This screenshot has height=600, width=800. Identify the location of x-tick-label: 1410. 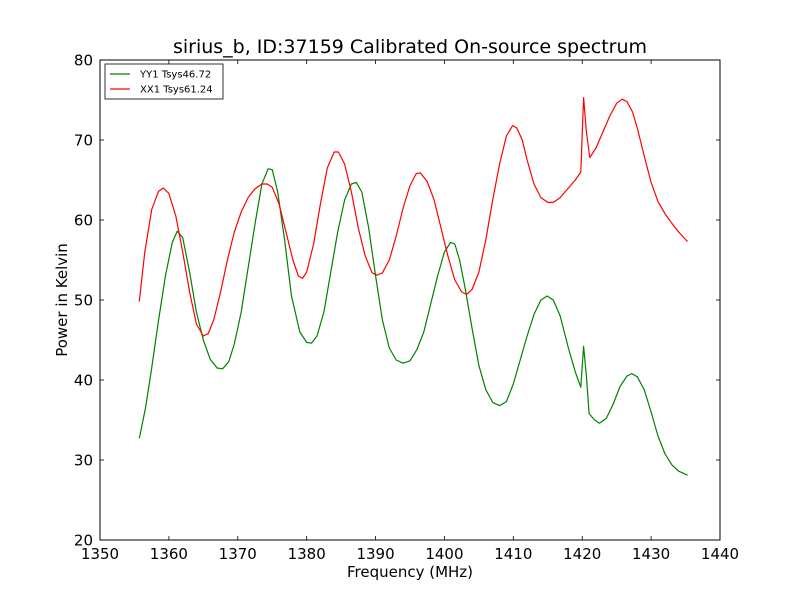
(513, 554).